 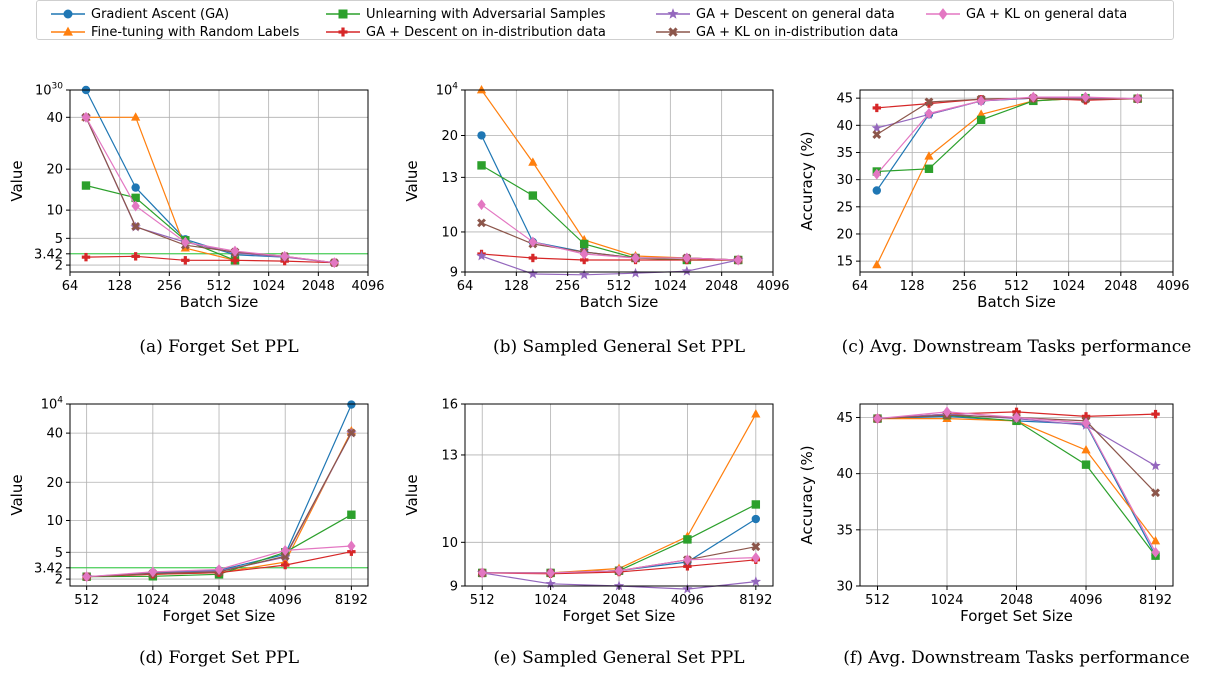 I want to click on y-tick-label: 9, so click(x=454, y=273).